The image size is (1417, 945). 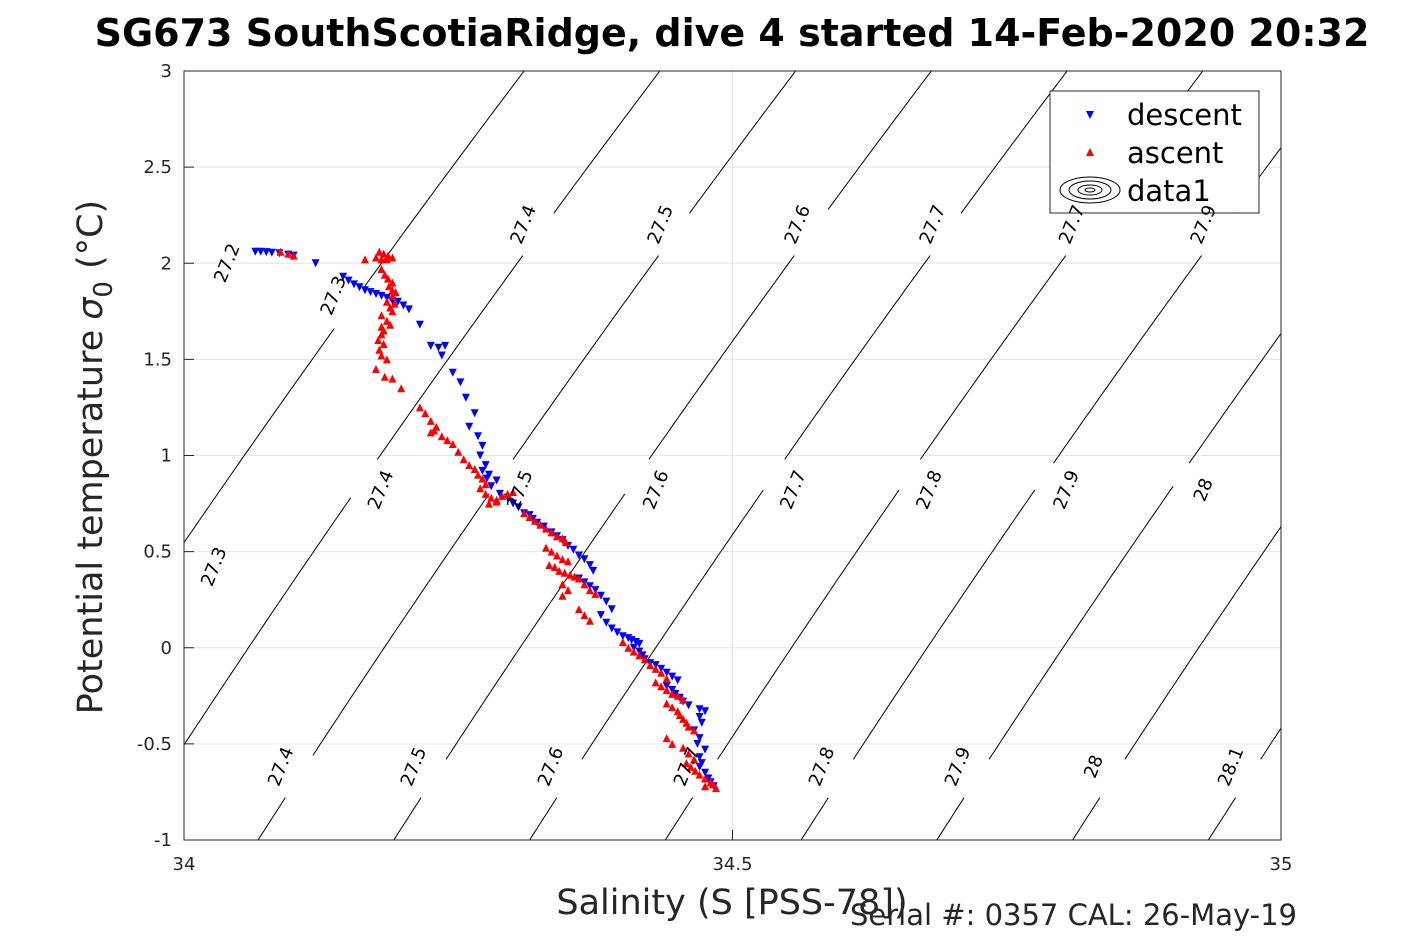 What do you see at coordinates (1169, 191) in the screenshot?
I see `legend-data1-label: data1` at bounding box center [1169, 191].